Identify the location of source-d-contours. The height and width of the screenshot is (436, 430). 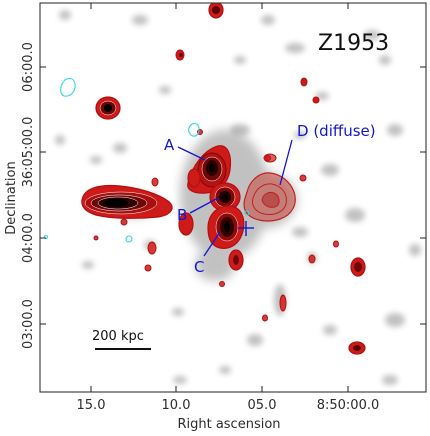
(269, 187).